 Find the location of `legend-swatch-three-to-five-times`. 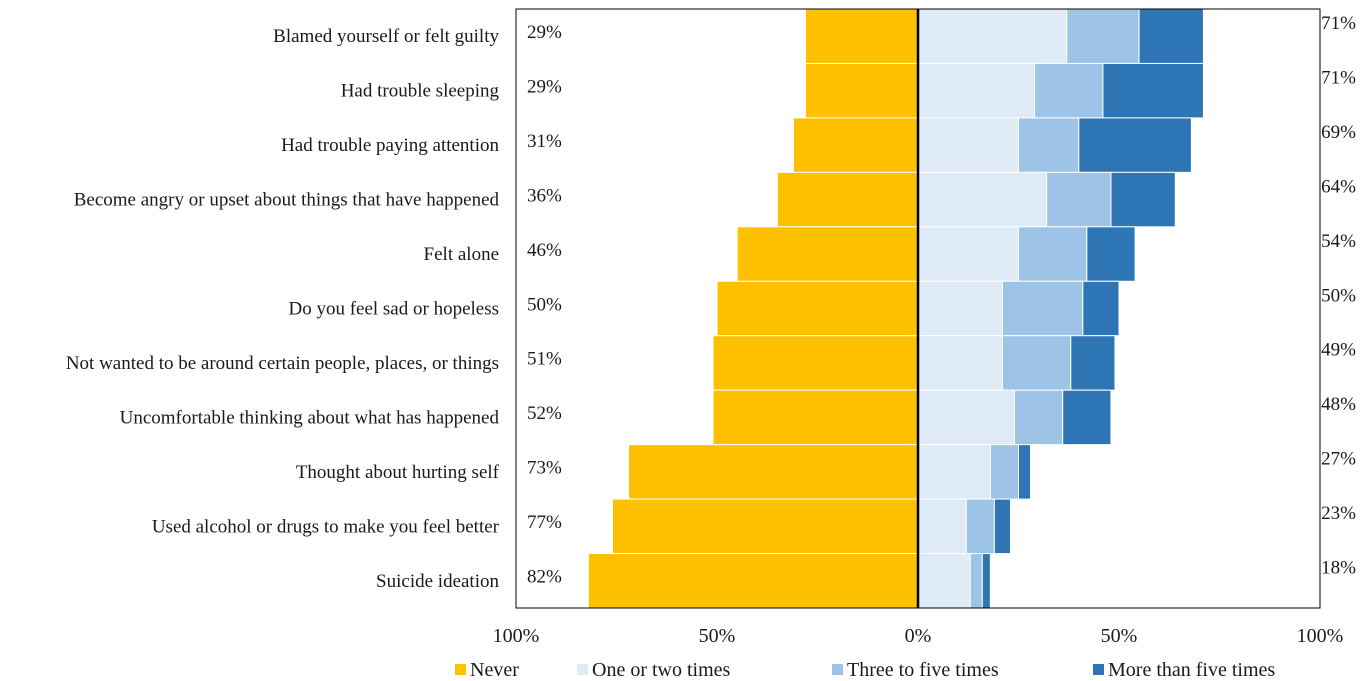

legend-swatch-three-to-five-times is located at coordinates (837, 669).